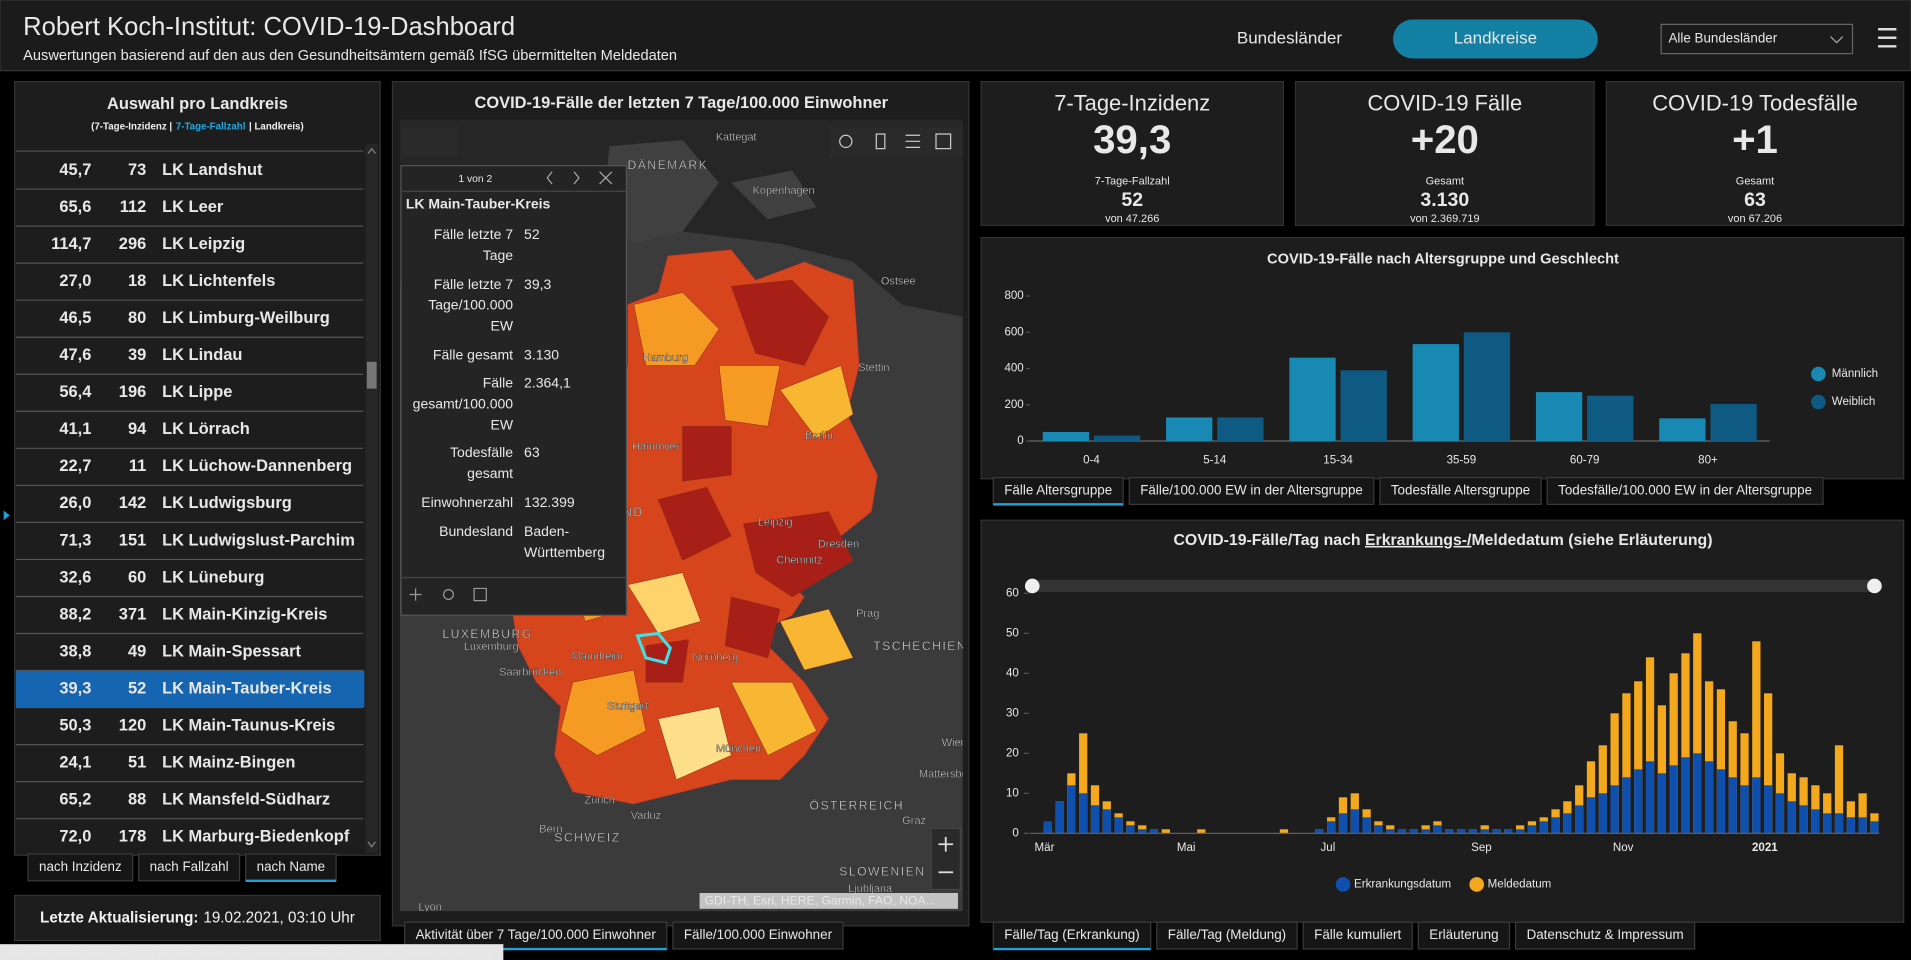  I want to click on tab: Fälle/100.000 EW in der Altersgruppe, so click(1251, 490).